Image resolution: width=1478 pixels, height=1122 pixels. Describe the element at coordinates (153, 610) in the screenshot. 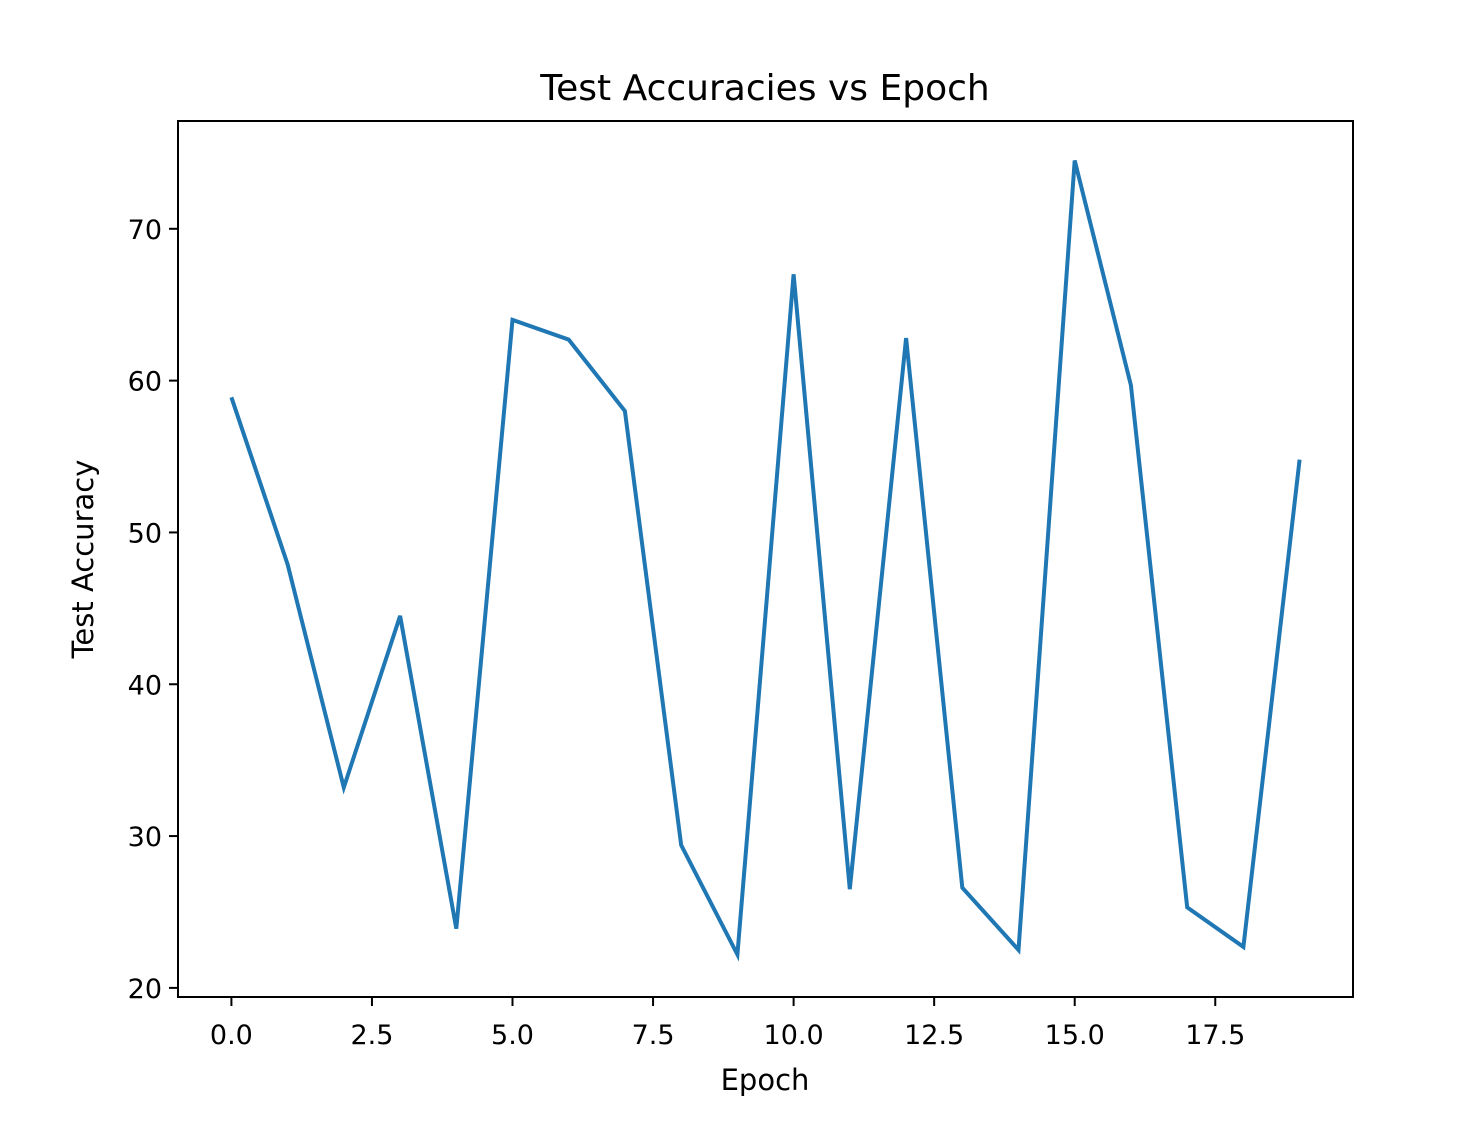

I see `y-axis-ticks: 20 30 40 50 60 70` at that location.